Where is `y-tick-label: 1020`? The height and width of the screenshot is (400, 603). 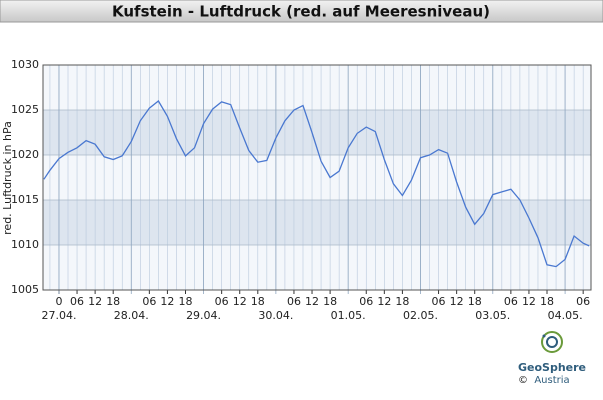
y-tick-label: 1020 is located at coordinates (25, 154).